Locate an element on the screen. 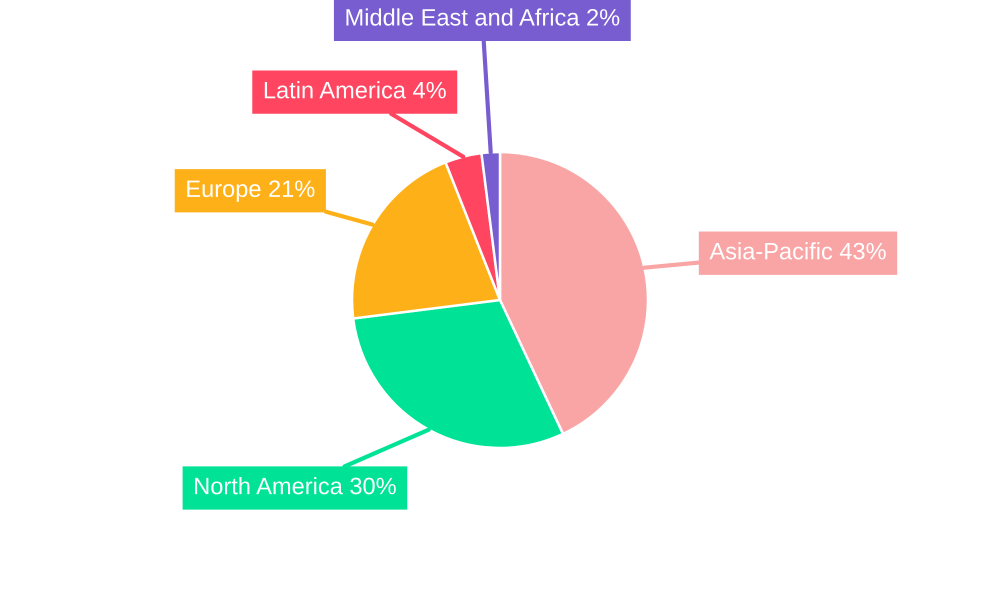  slice-label: Asia-Pacific 43% is located at coordinates (797, 251).